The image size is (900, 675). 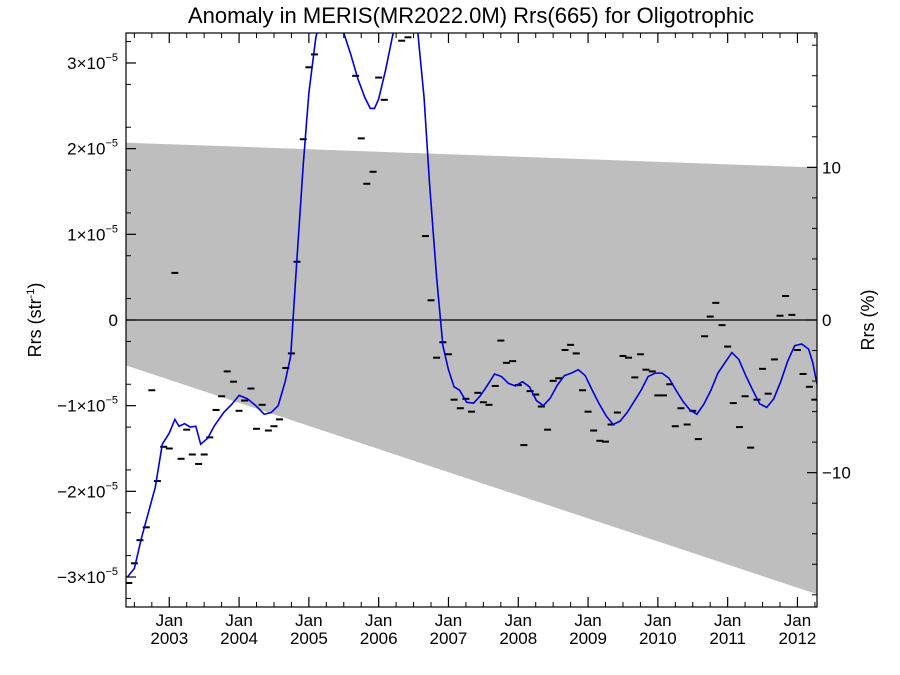 What do you see at coordinates (87, 490) in the screenshot?
I see `y-left-tick-label: −2×10⁻⁵` at bounding box center [87, 490].